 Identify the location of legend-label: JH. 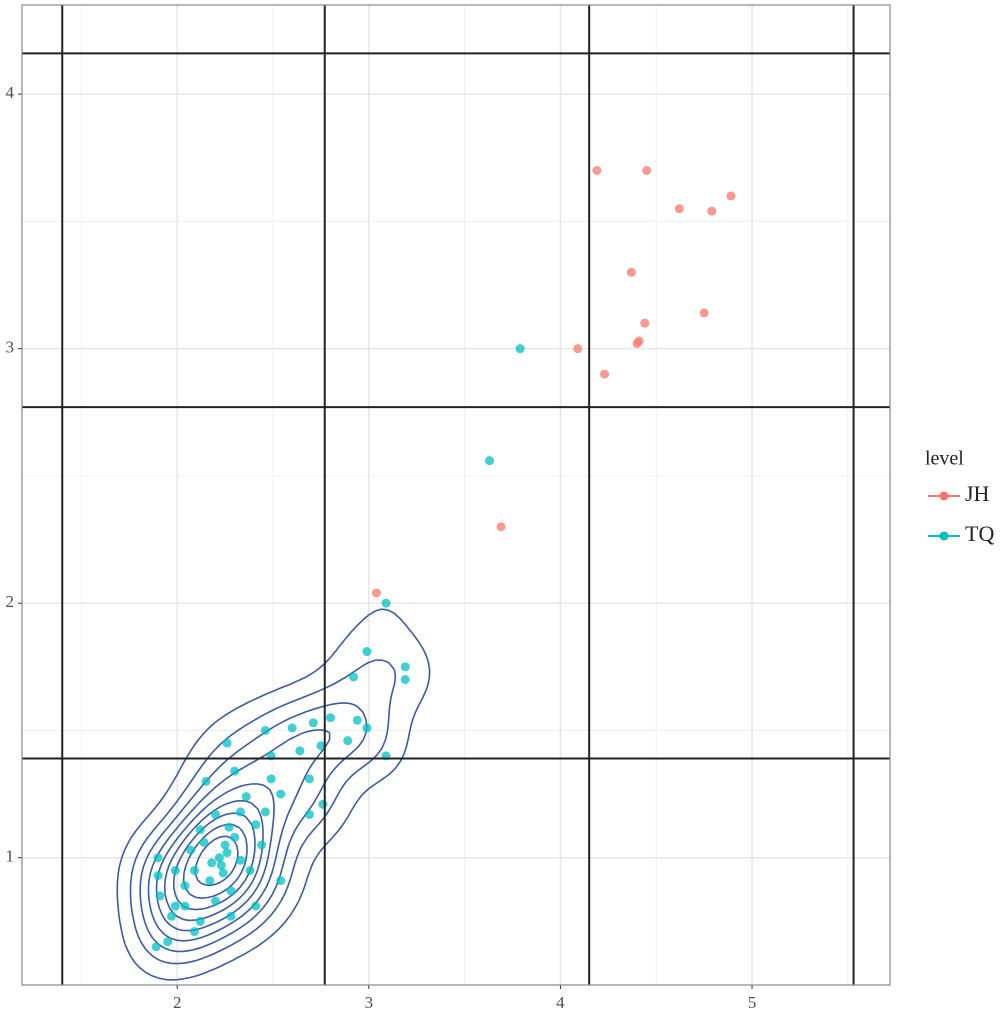
(977, 493).